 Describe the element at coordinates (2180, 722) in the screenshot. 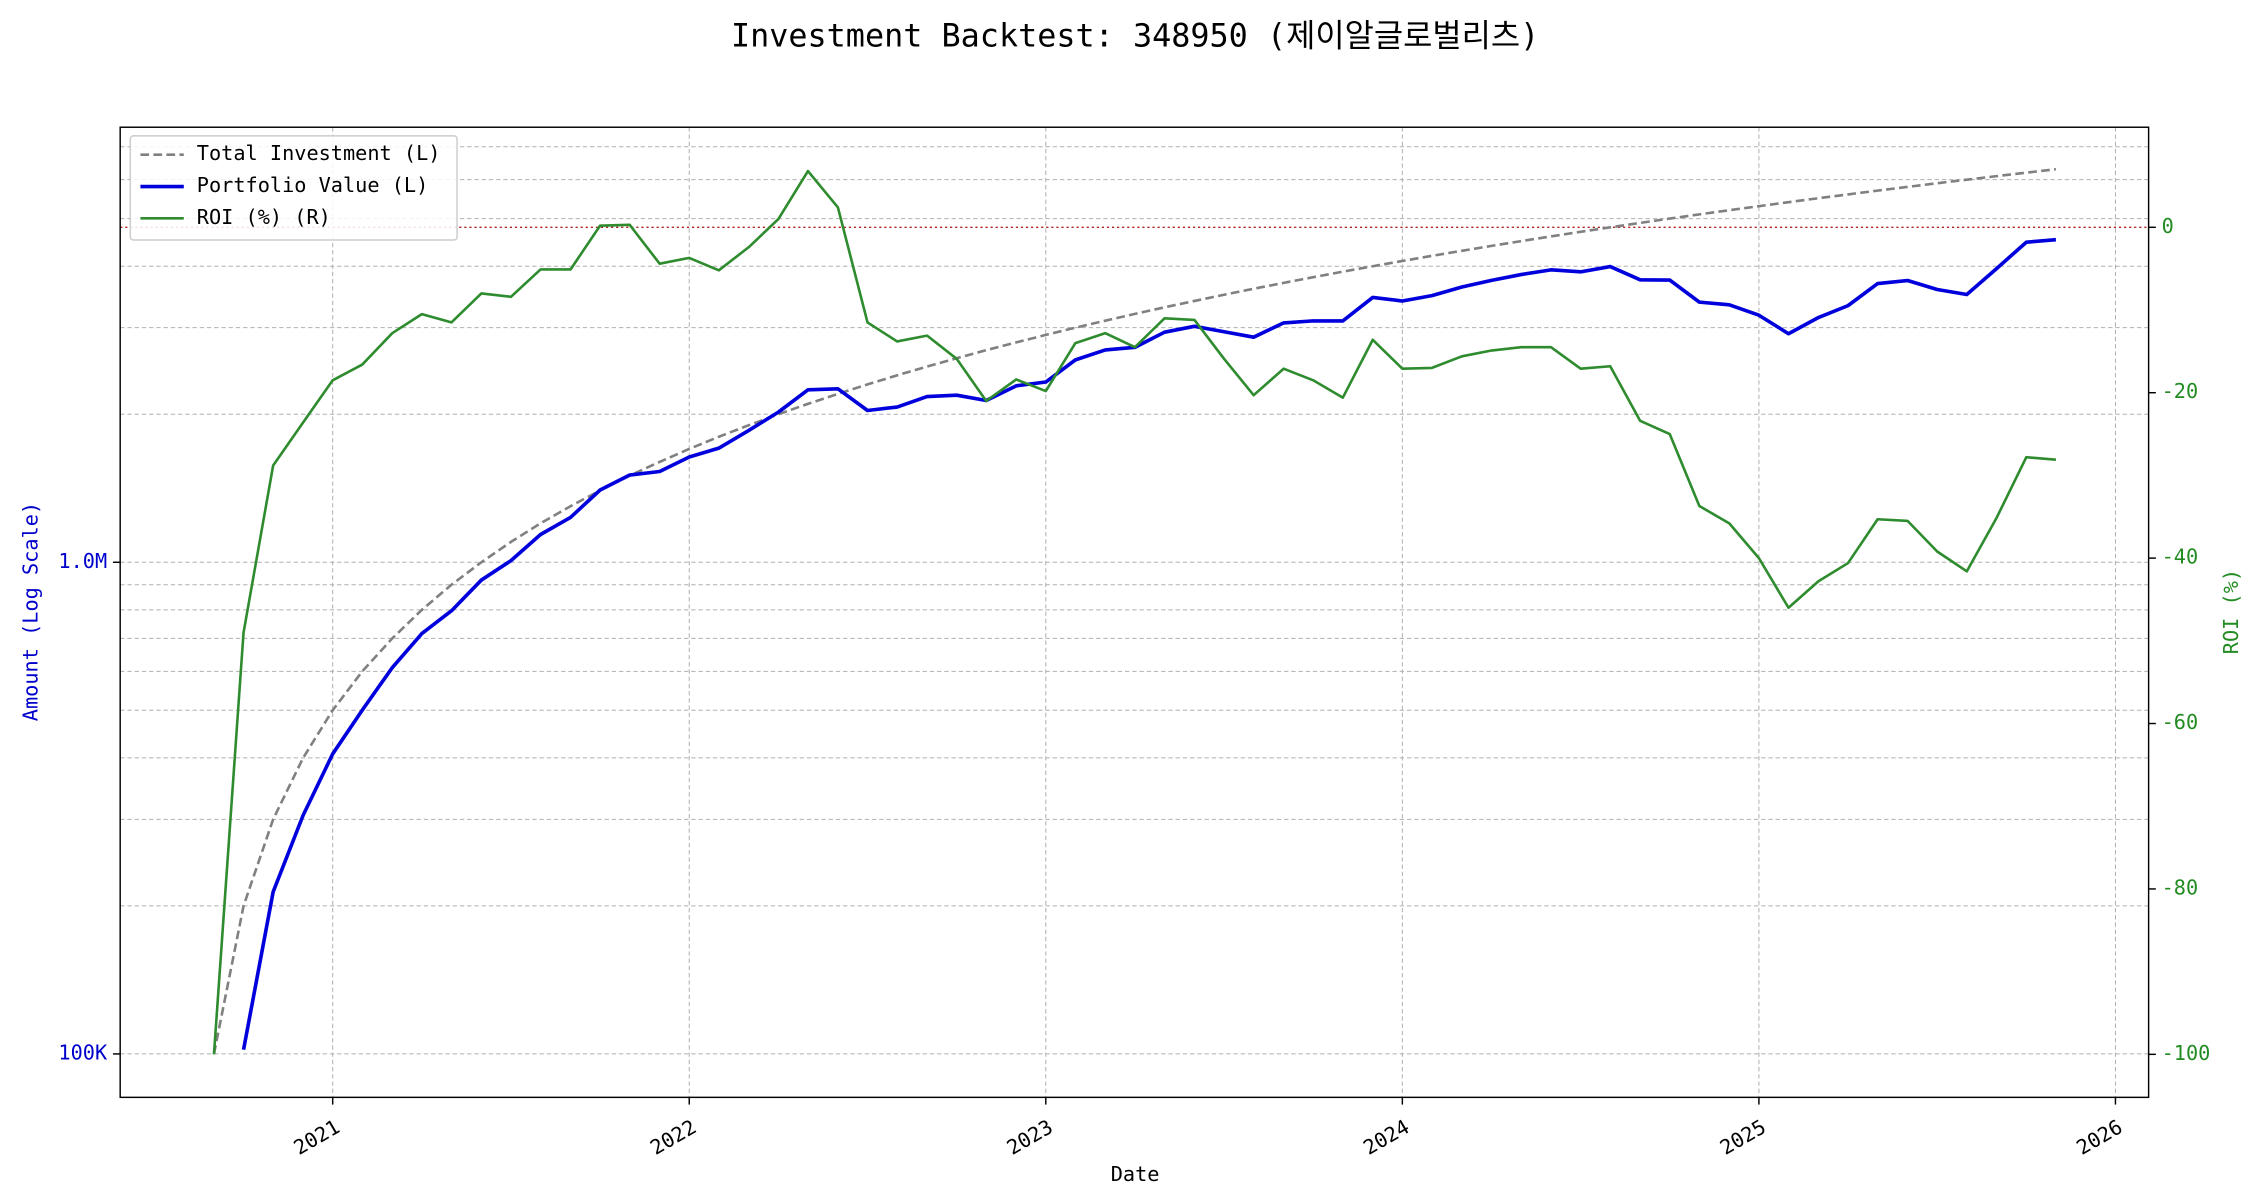

I see `y2-tick-label: -60` at that location.